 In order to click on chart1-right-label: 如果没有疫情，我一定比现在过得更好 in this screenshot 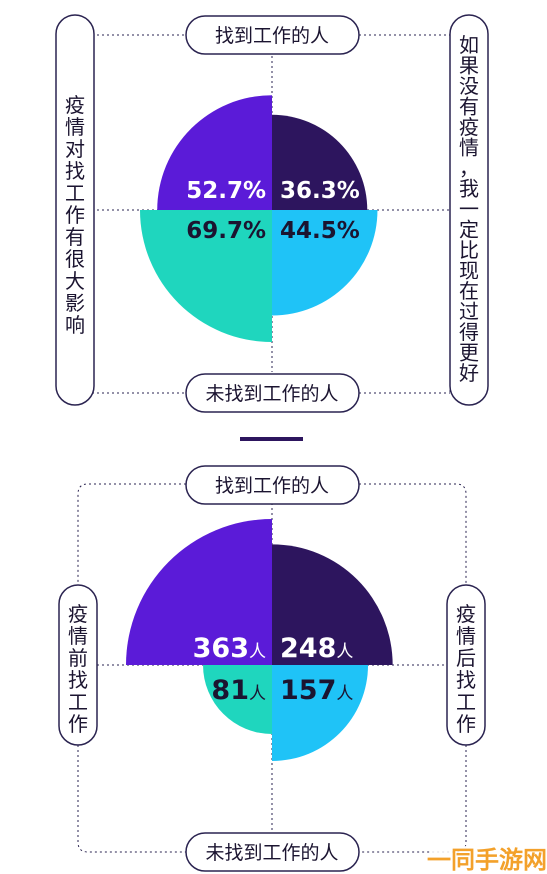, I will do `click(469, 209)`.